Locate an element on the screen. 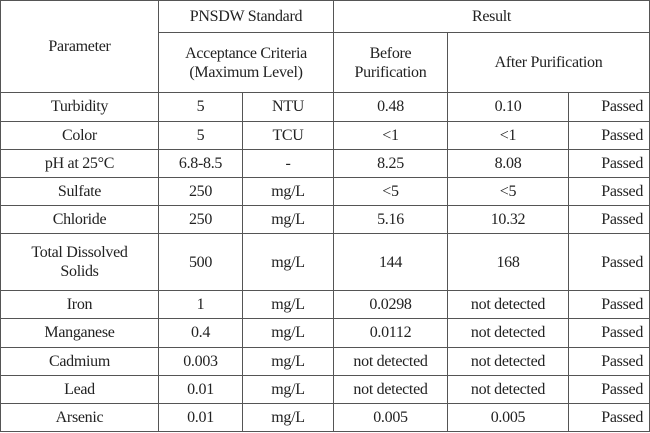  table-cell: 144 is located at coordinates (390, 262).